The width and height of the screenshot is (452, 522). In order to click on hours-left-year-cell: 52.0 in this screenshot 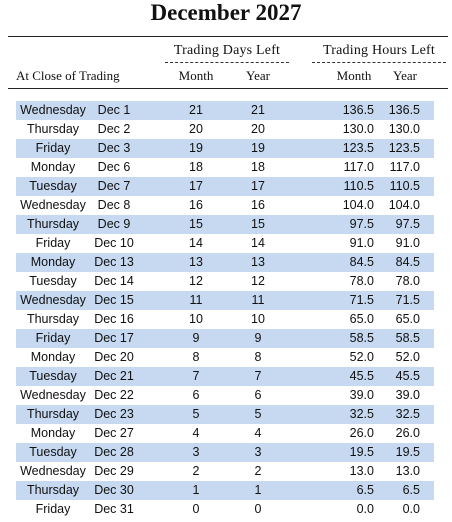, I will do `click(407, 357)`.